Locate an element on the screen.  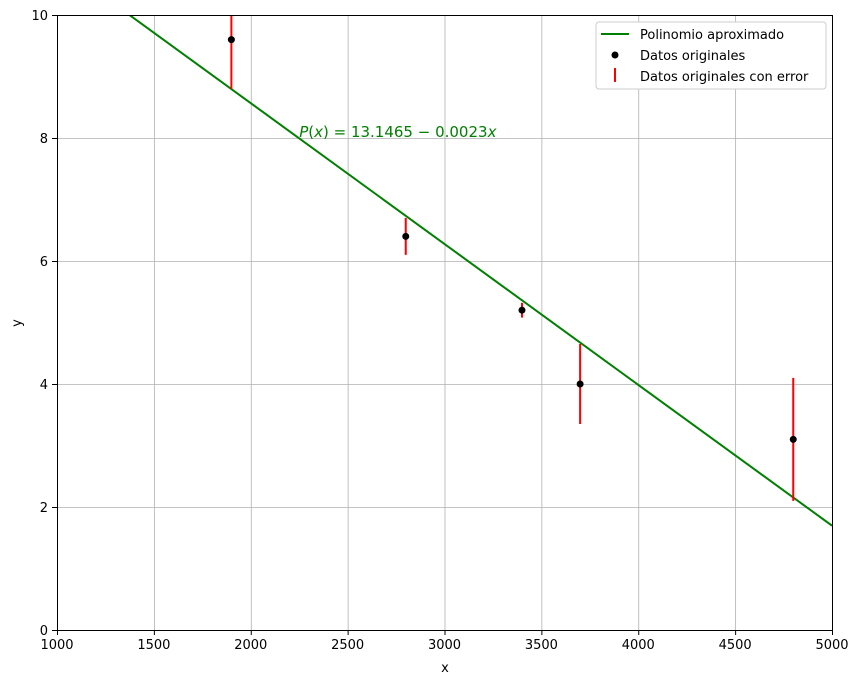
legend-box is located at coordinates (711, 55).